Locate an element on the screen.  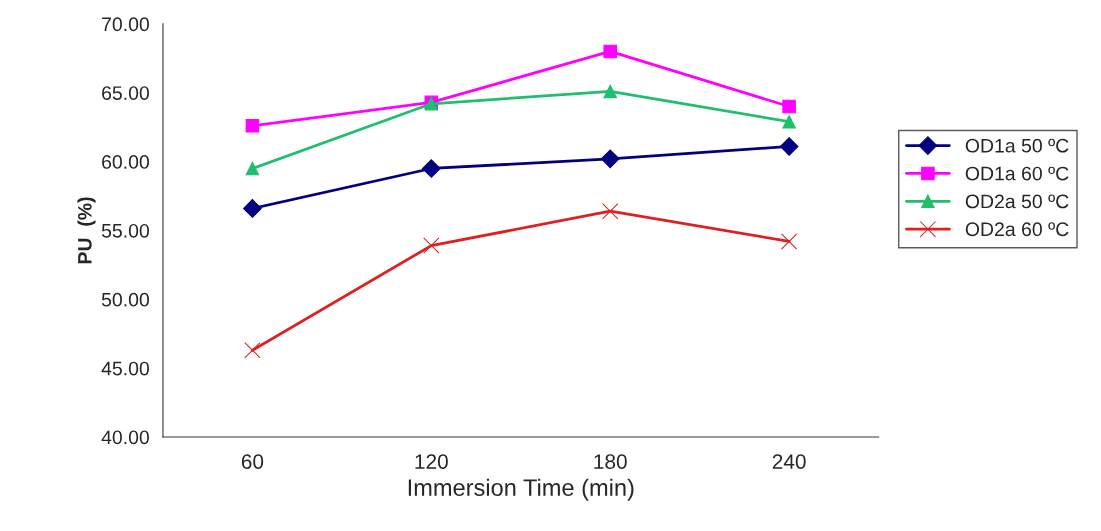
y-tick-label: 60.00 is located at coordinates (125, 162).